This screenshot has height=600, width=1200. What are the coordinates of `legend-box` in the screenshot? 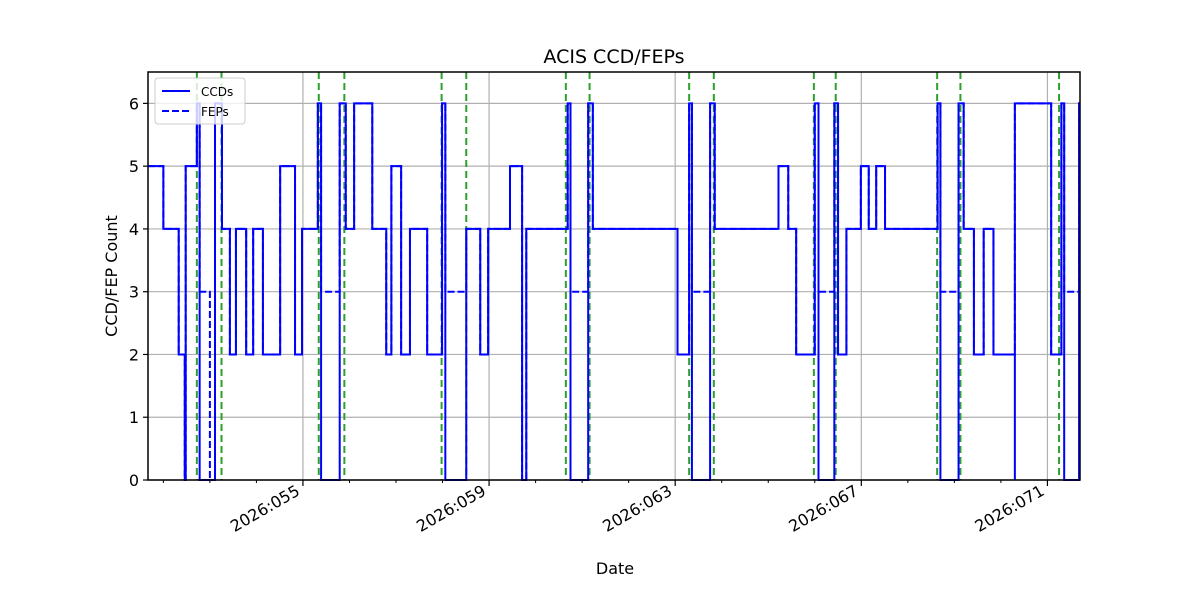 It's located at (200, 101).